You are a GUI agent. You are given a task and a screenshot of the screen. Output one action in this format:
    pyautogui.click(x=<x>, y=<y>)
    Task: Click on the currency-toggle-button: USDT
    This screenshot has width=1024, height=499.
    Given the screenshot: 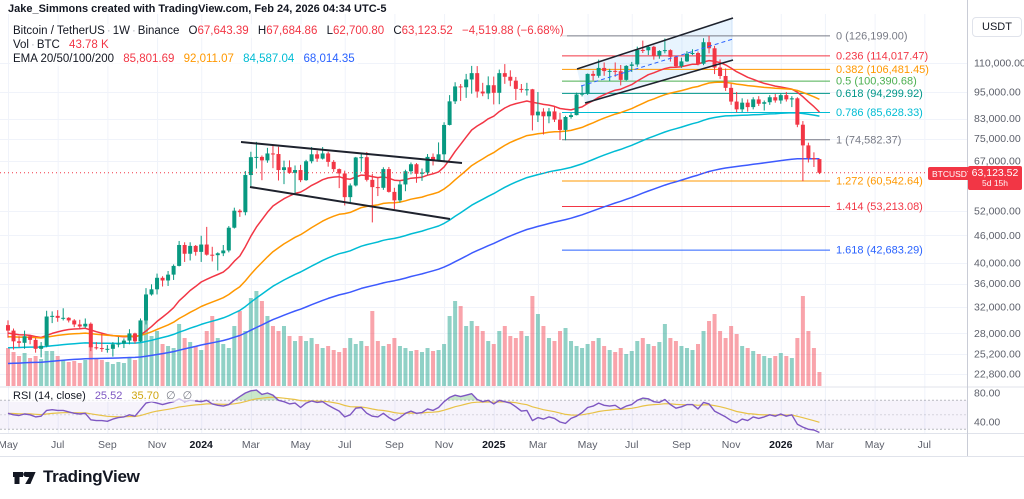 What is the action you would take?
    pyautogui.click(x=997, y=27)
    